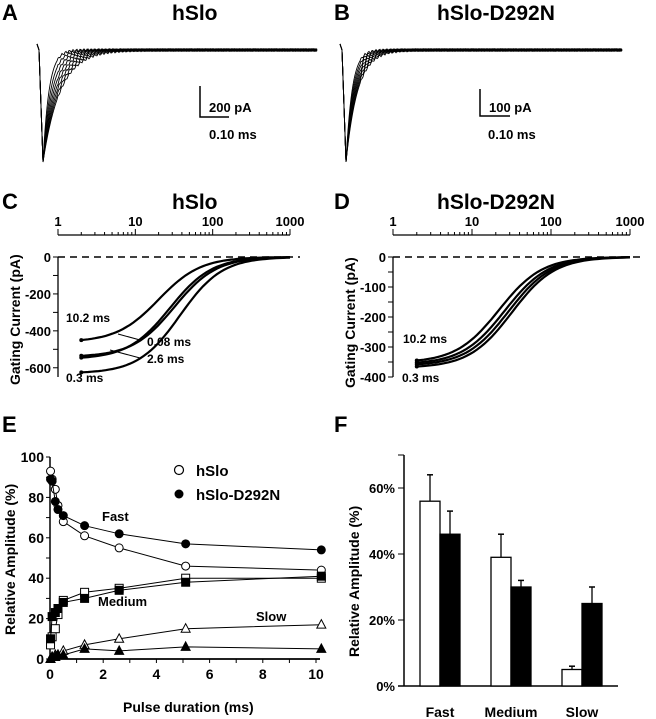  Describe the element at coordinates (36, 497) in the screenshot. I see `y-tick-label: 80` at that location.